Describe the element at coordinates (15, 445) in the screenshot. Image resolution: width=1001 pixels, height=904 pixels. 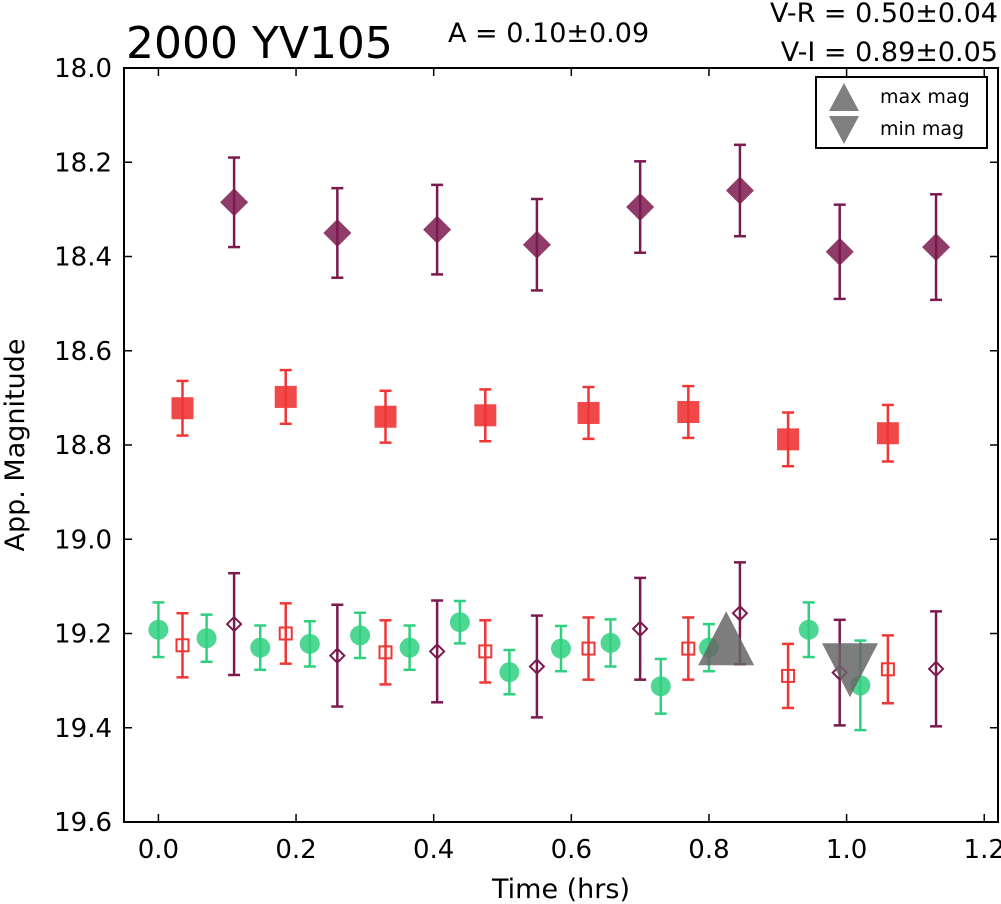
I see `y-axis-label: App. Magnitude` at that location.